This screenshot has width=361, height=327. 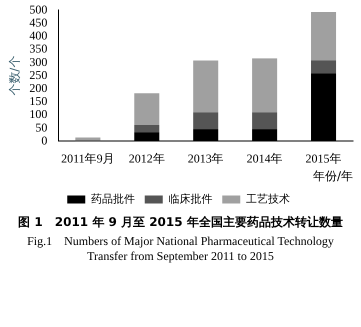 What do you see at coordinates (180, 223) in the screenshot?
I see `text: 图 1 2011 年 9 月至 2015 年全国主要药品技术转让数量` at bounding box center [180, 223].